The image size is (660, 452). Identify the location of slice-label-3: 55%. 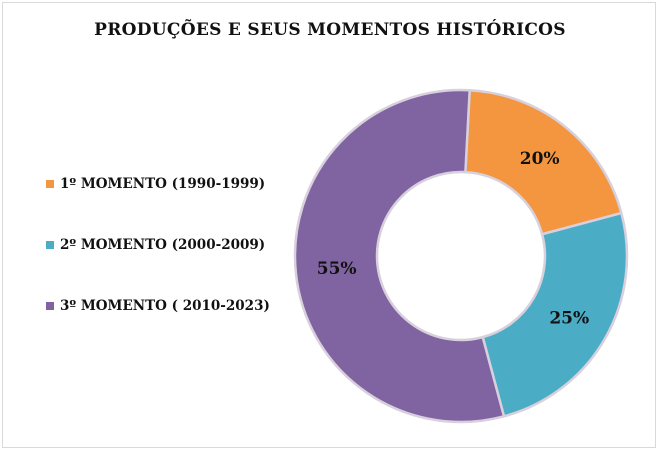
(337, 269).